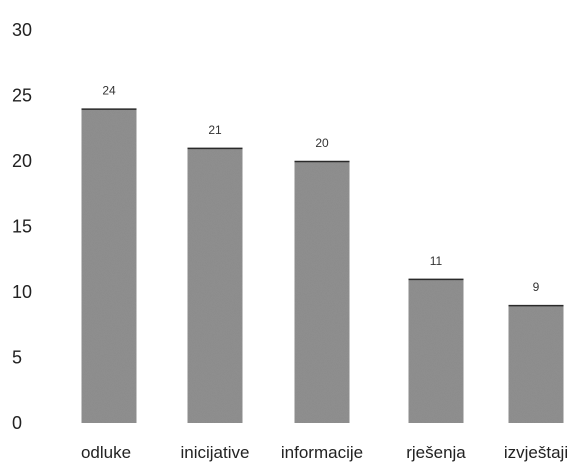  Describe the element at coordinates (322, 143) in the screenshot. I see `data-label: 20` at that location.